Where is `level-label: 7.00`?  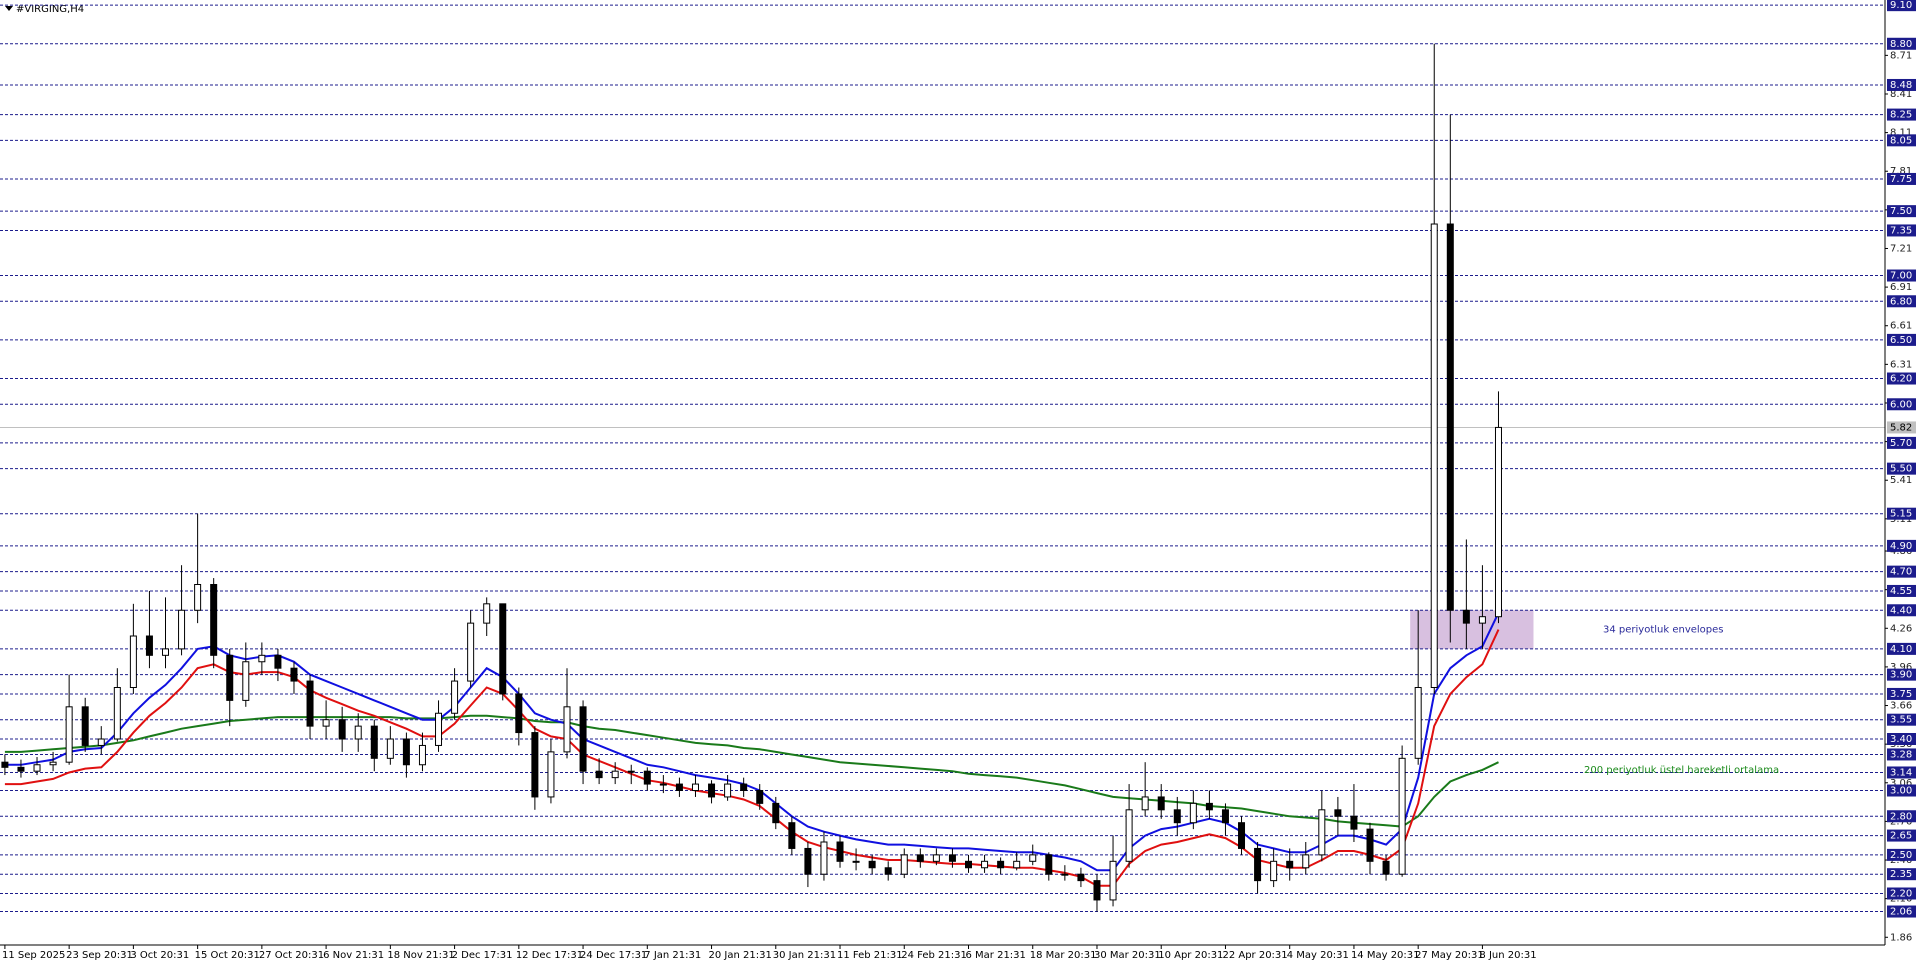
level-label: 7.00 is located at coordinates (1901, 276).